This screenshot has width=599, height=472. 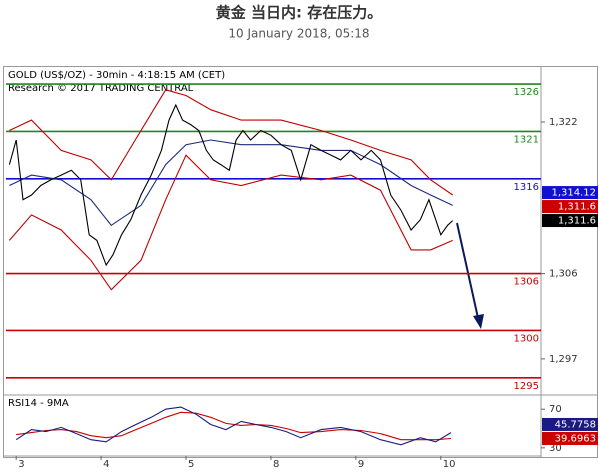 I want to click on y-tick-label: 70, so click(x=555, y=409).